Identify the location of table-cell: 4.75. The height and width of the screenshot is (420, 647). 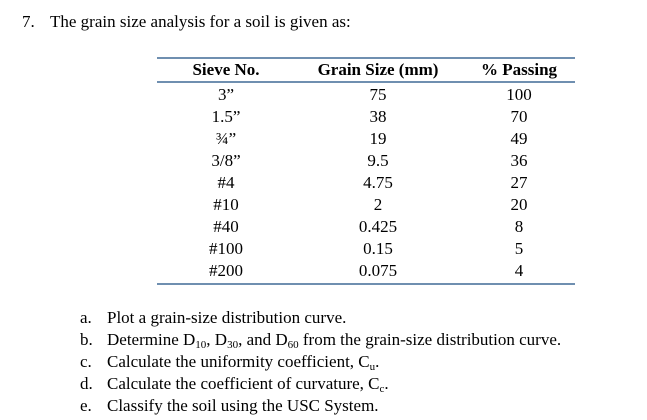
(378, 182).